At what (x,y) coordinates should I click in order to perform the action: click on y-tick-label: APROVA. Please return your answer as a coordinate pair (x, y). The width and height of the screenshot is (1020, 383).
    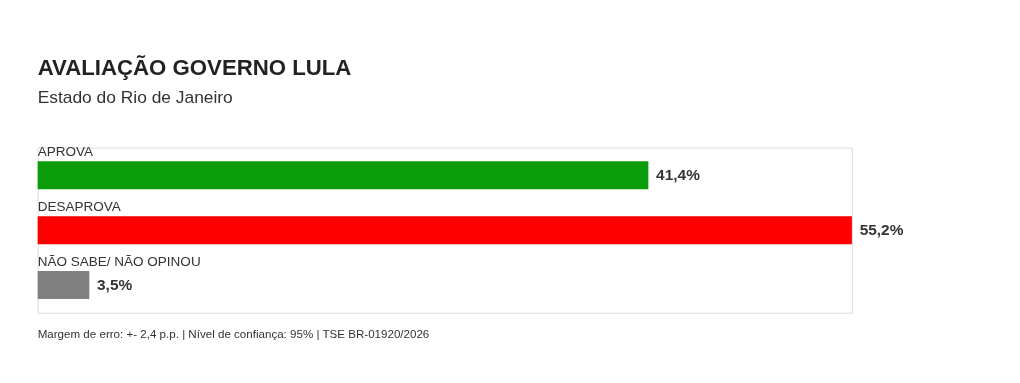
    Looking at the image, I should click on (65, 151).